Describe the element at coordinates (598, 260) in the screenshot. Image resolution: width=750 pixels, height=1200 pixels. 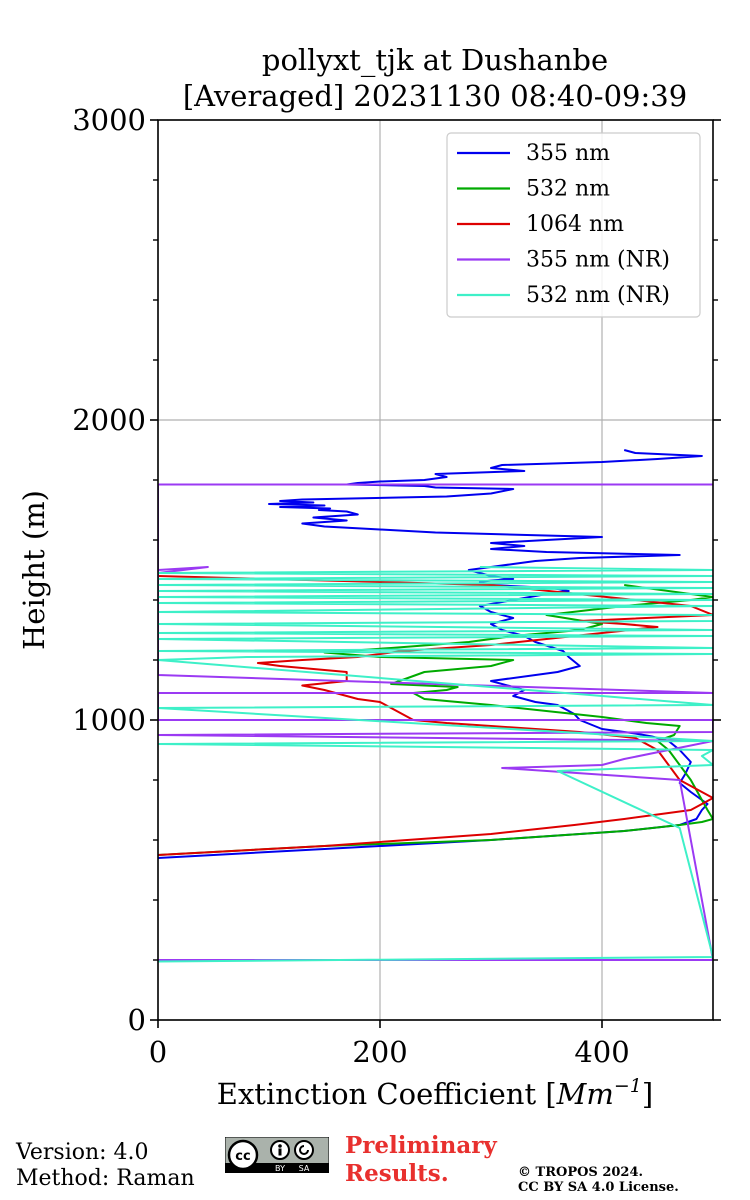
I see `legend-label-4: 355 nm (NR)` at that location.